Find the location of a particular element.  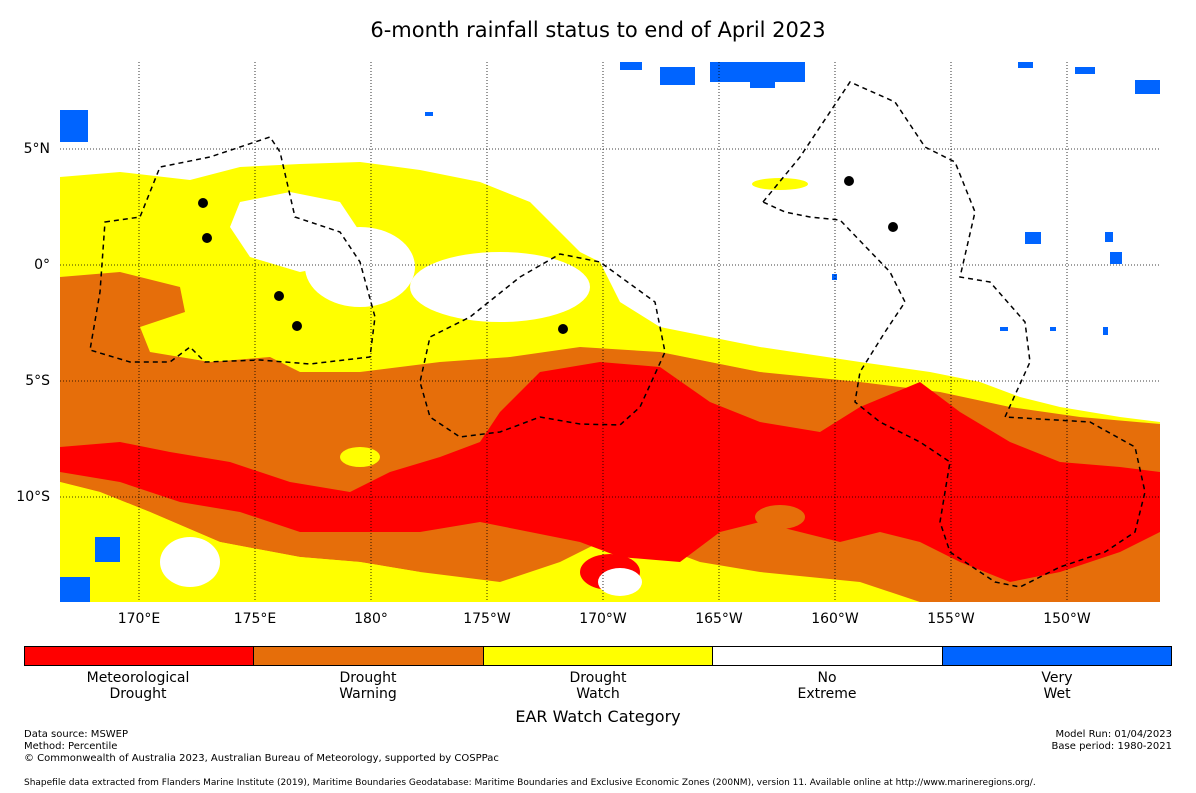

lat-label: 5°N is located at coordinates (36, 149).